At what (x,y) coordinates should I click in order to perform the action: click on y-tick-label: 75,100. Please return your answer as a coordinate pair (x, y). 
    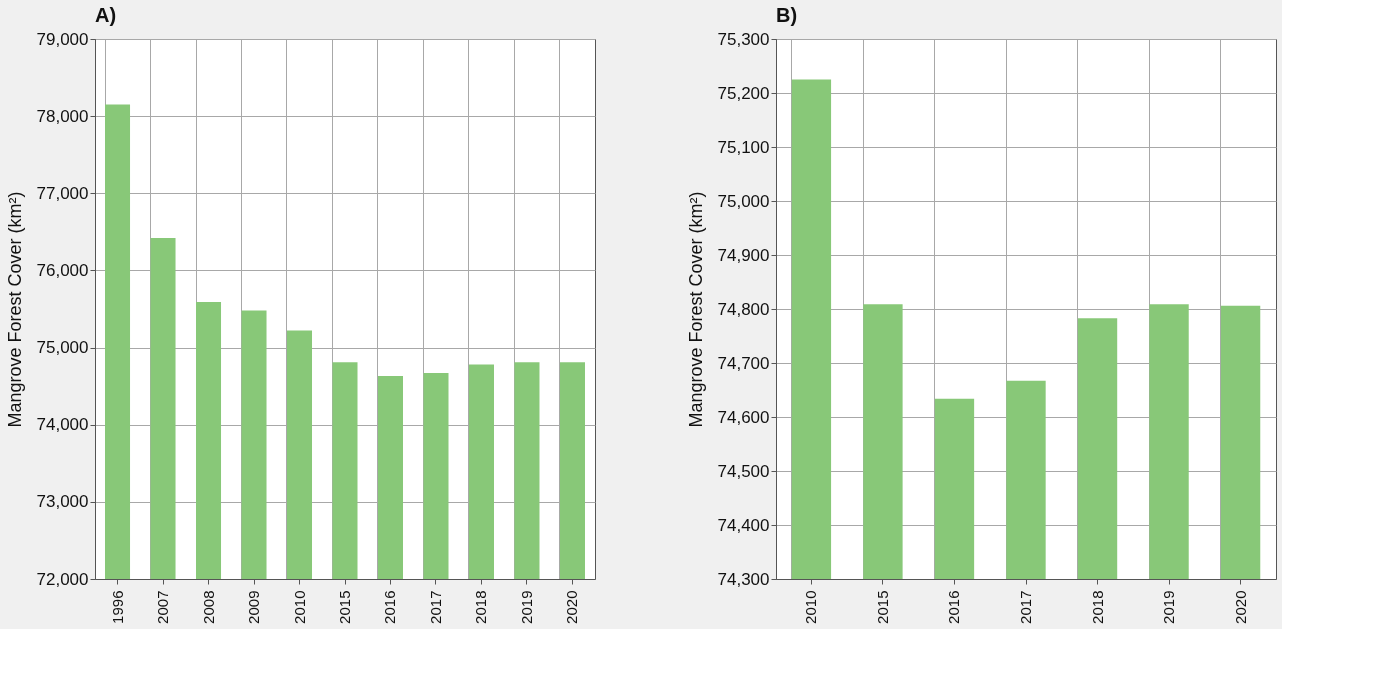
    Looking at the image, I should click on (743, 147).